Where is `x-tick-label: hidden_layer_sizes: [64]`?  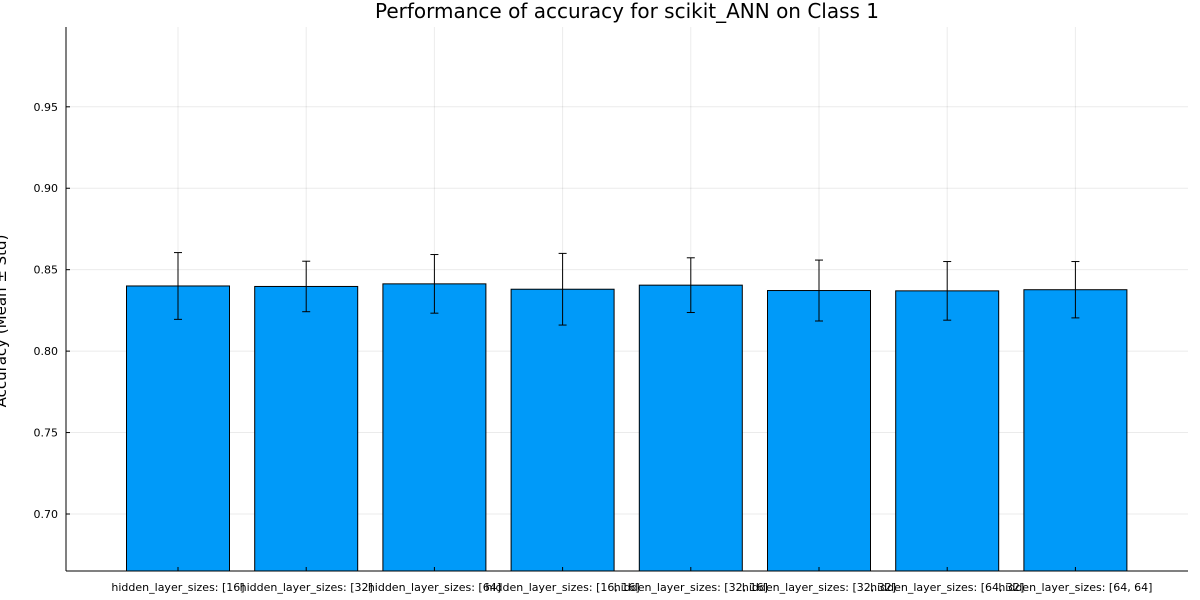
x-tick-label: hidden_layer_sizes: [64] is located at coordinates (434, 587).